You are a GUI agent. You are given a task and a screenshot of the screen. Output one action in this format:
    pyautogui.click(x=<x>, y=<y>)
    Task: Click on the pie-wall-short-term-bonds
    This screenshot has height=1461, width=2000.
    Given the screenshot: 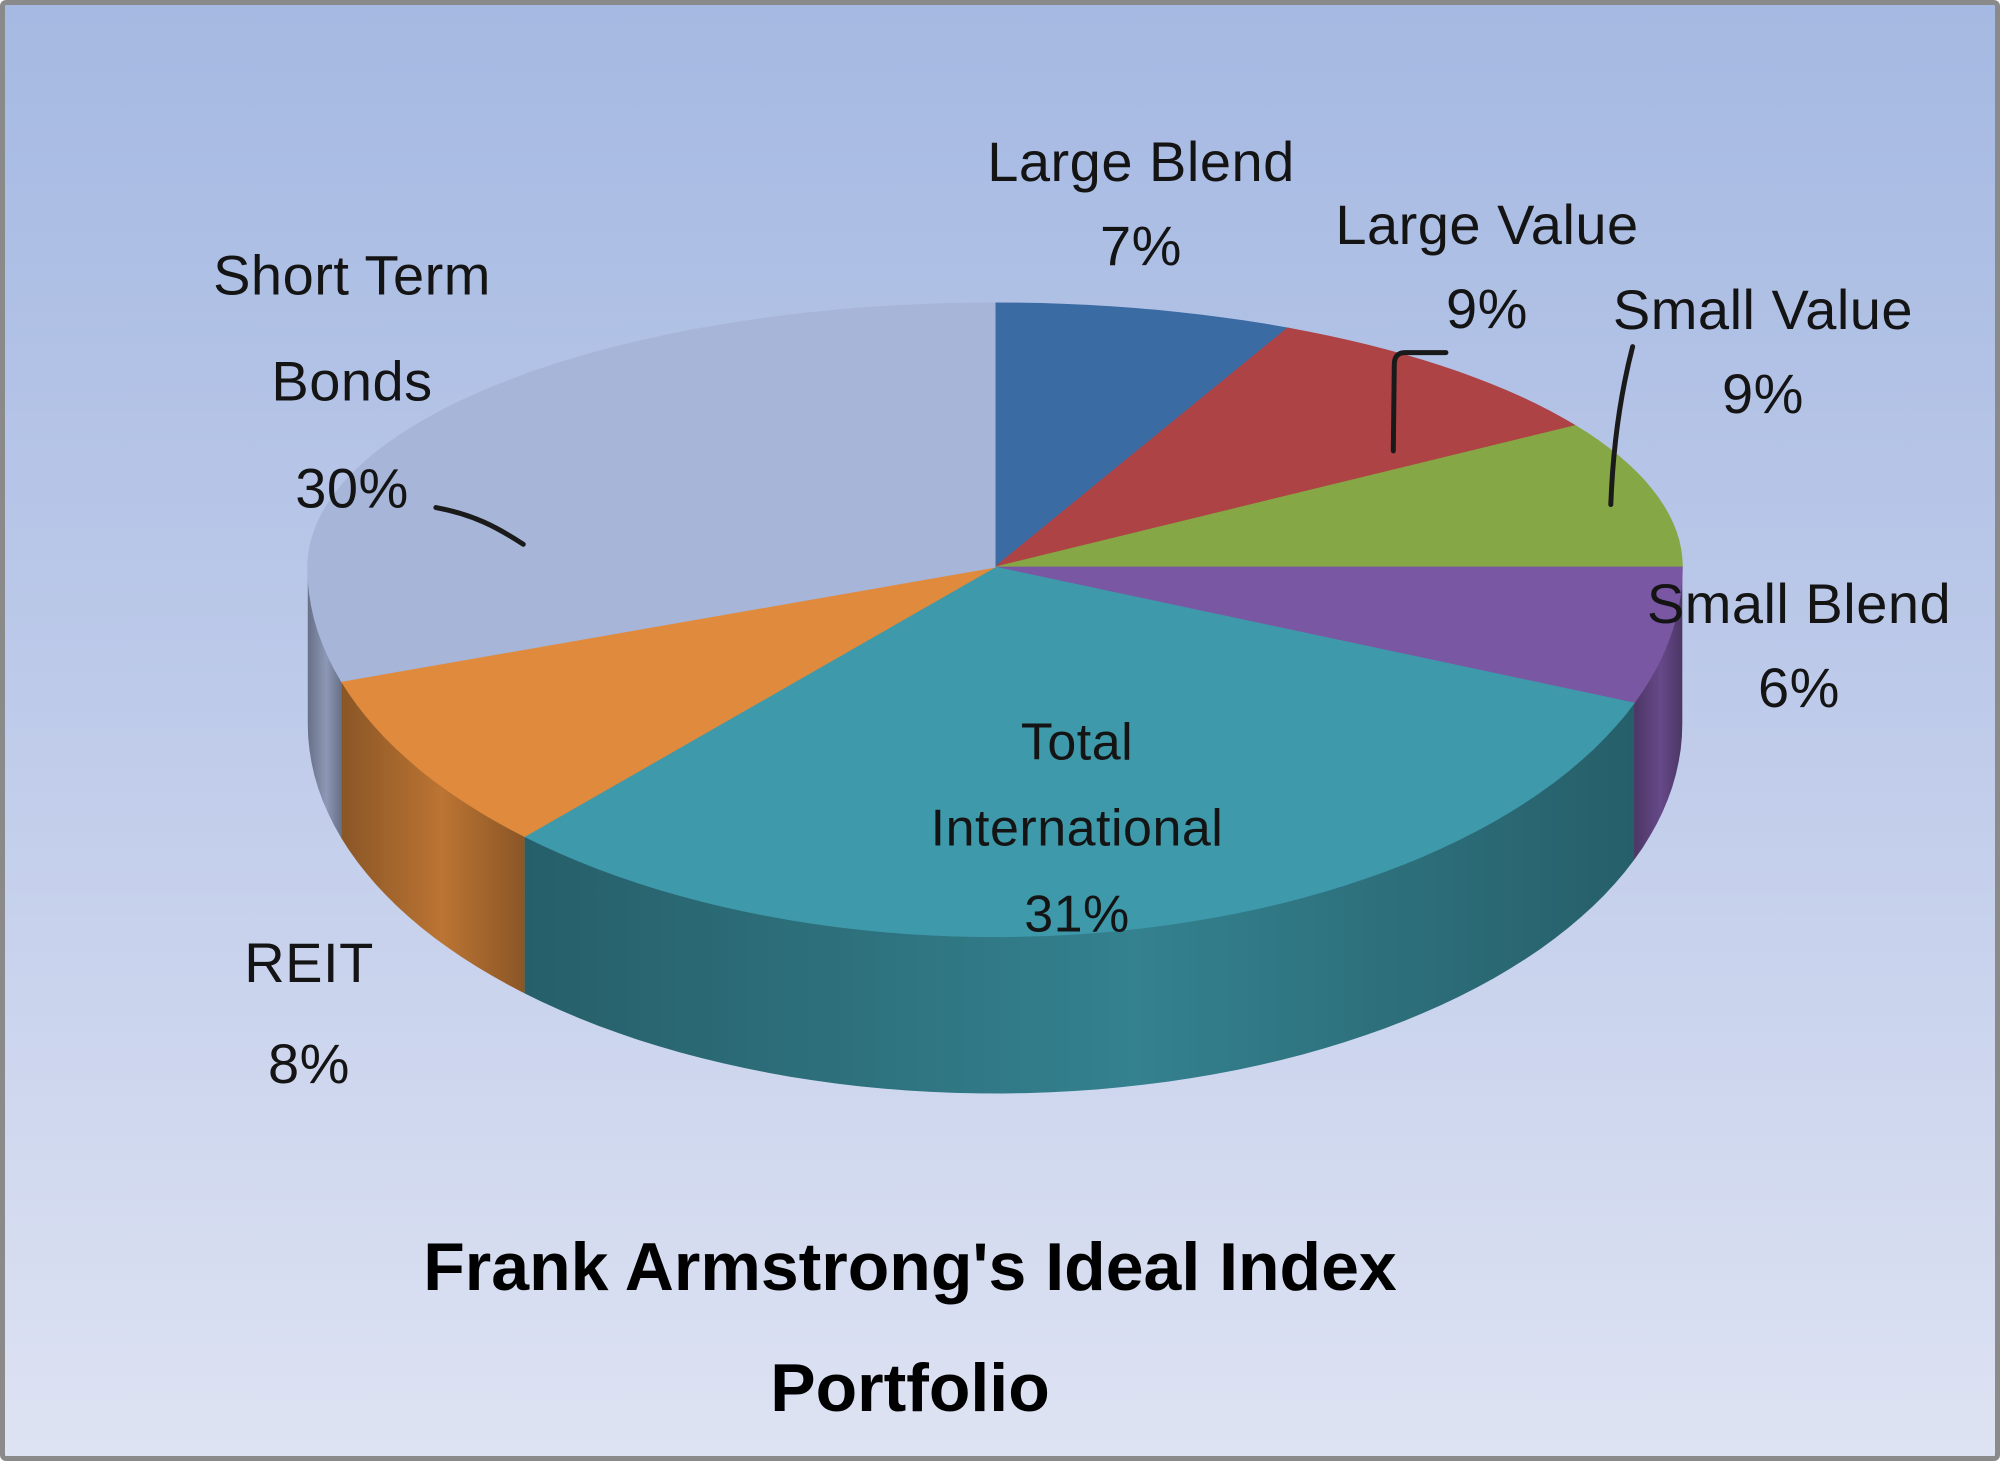 What is the action you would take?
    pyautogui.click(x=324, y=703)
    